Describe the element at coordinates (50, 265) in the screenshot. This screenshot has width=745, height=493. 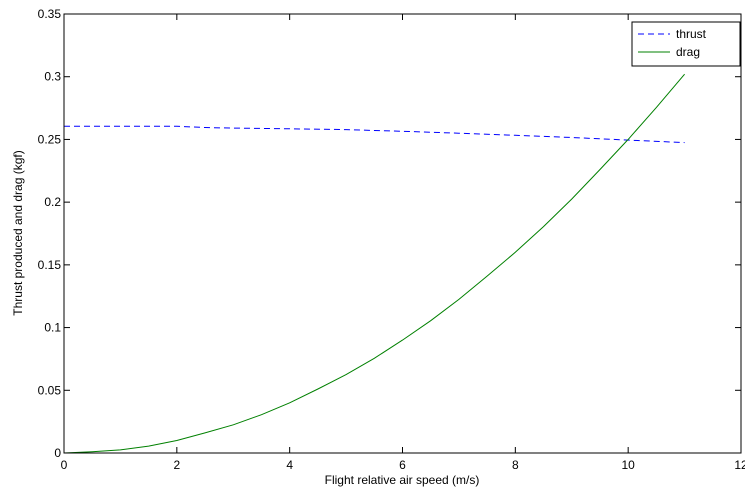
I see `y-tick-label: 0.15` at that location.